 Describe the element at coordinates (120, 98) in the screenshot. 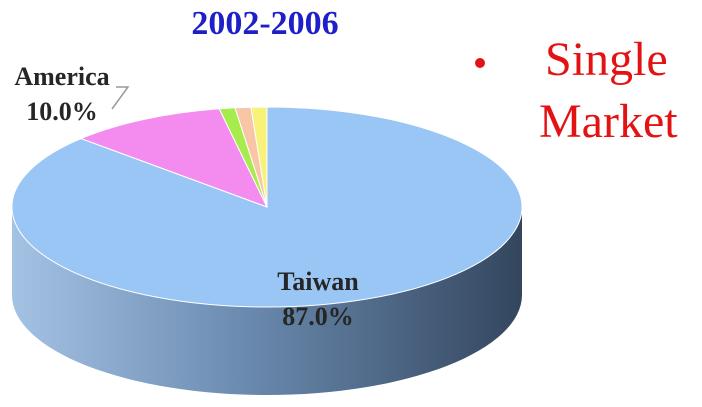

I see `leader-line` at that location.